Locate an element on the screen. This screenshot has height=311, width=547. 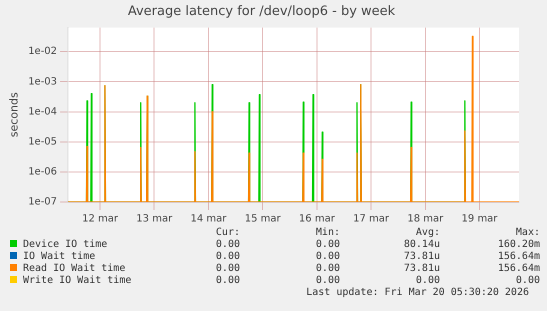
text: 80.14u is located at coordinates (421, 244).